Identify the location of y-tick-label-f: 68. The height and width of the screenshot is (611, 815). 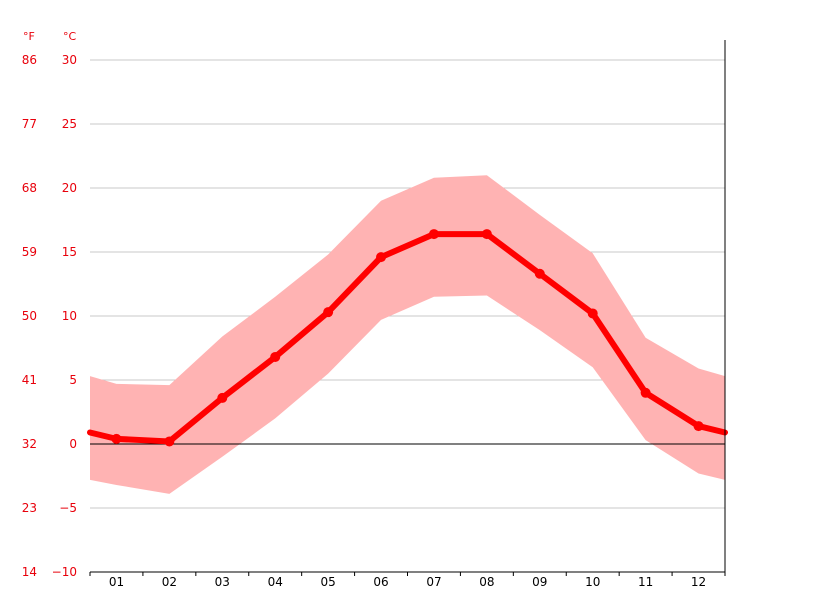
(29, 188).